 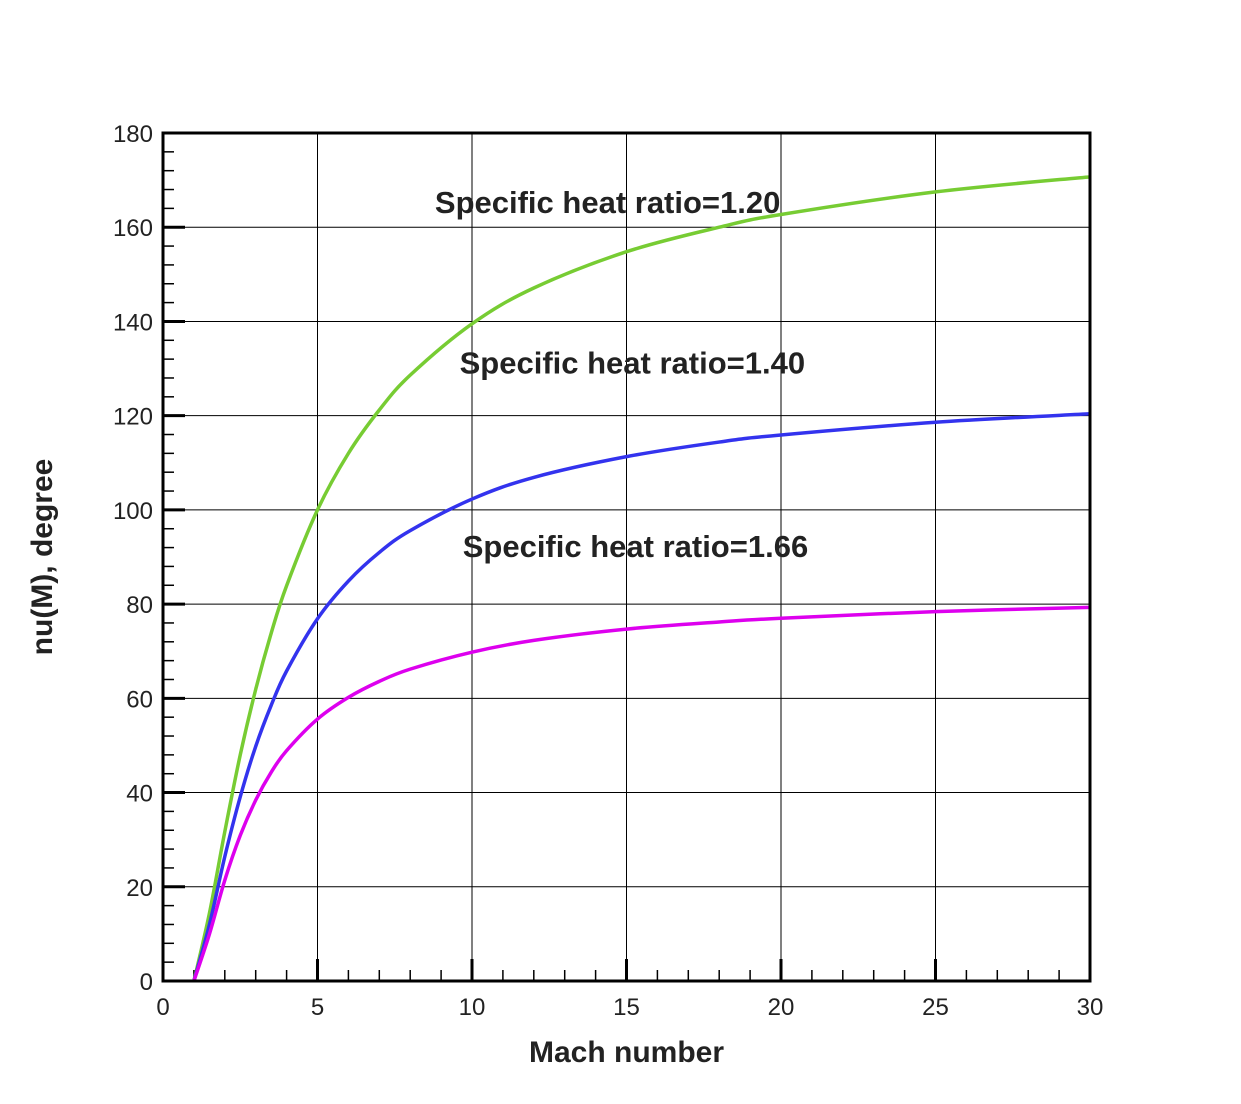 What do you see at coordinates (139, 794) in the screenshot?
I see `y-tick-label-2: 40` at bounding box center [139, 794].